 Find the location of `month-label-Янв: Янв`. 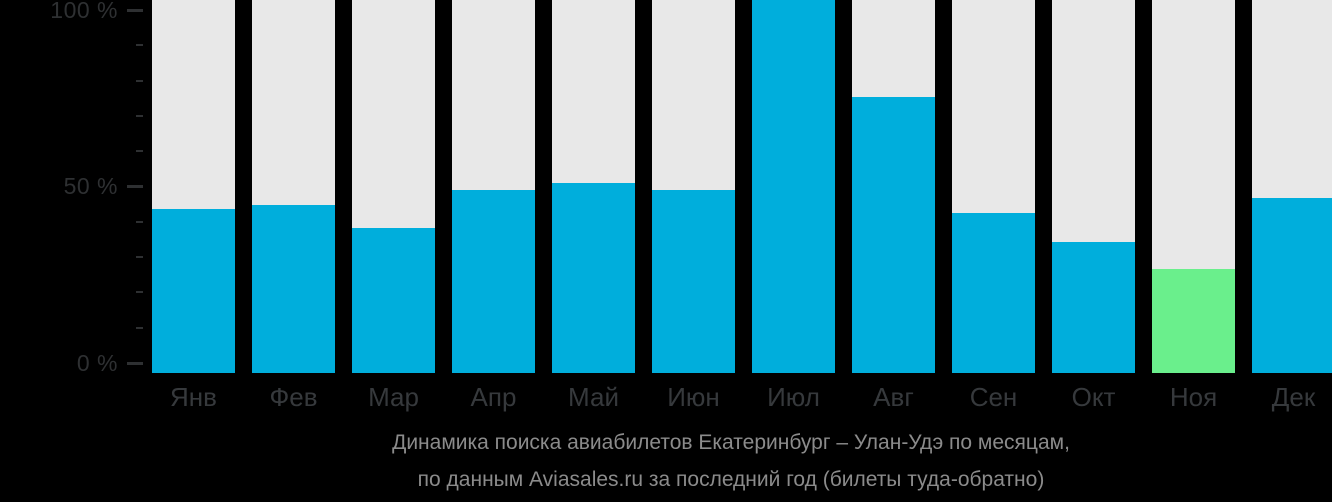

month-label-Янв: Янв is located at coordinates (193, 397).